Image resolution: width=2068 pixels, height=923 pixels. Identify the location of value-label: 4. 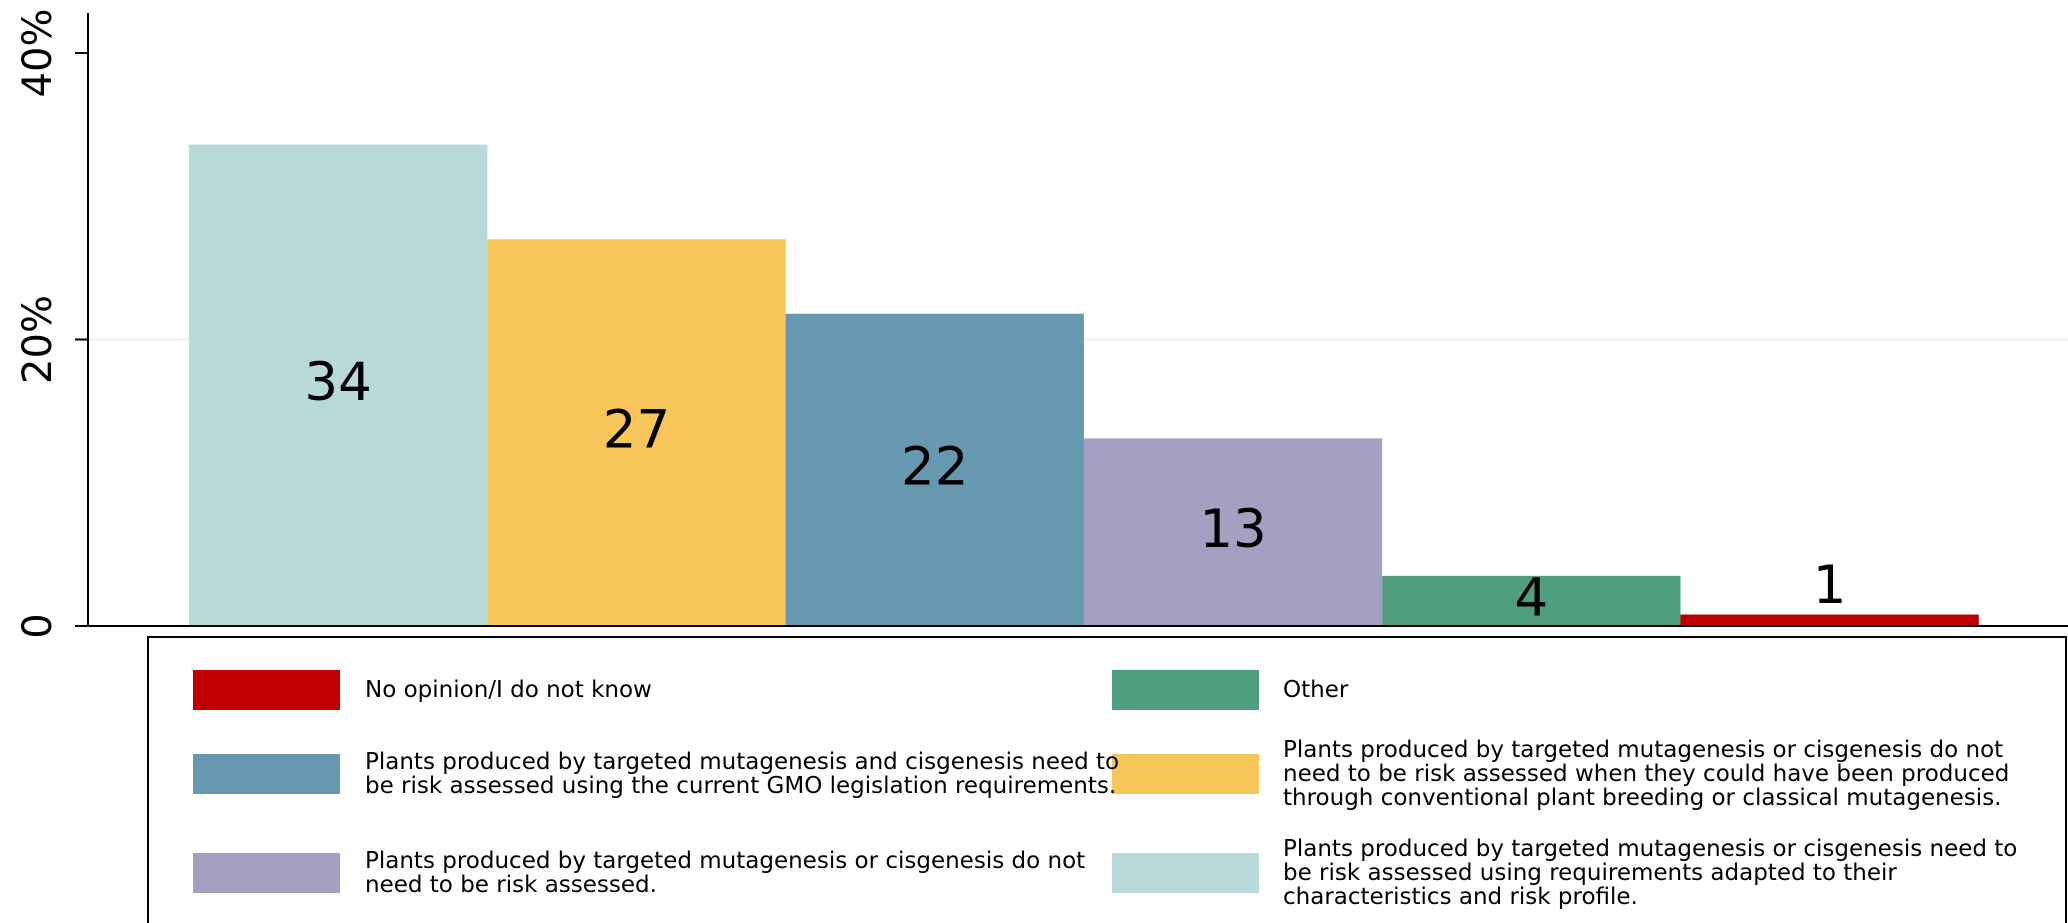
(1531, 598).